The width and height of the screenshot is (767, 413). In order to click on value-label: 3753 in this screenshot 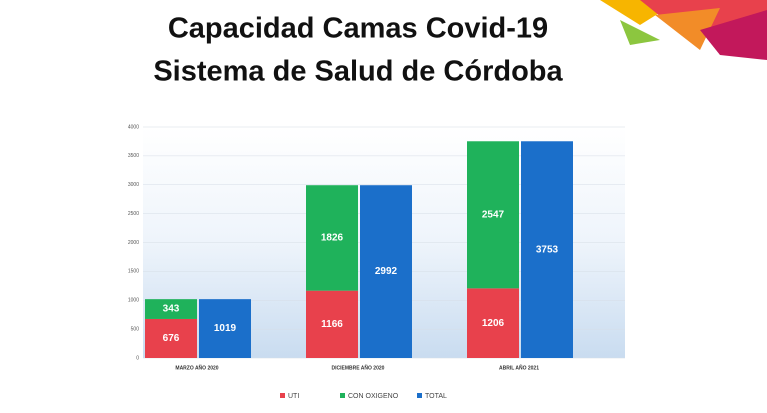, I will do `click(547, 249)`.